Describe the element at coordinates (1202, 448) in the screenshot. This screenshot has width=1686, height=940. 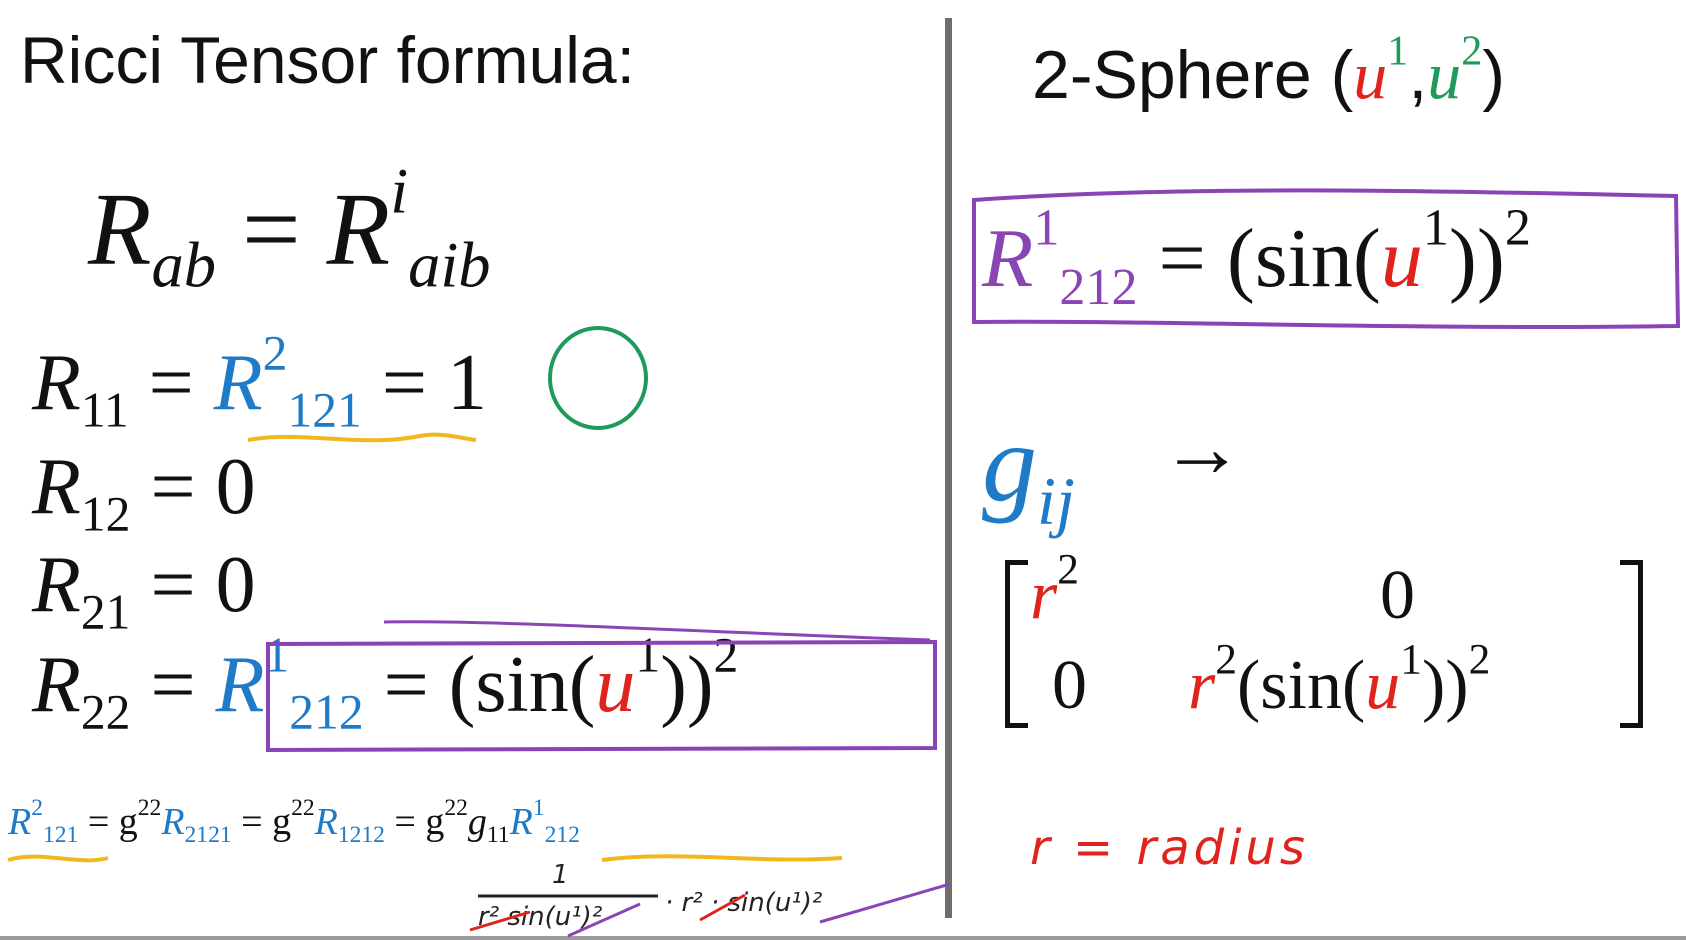
I see `arrow-icon: →` at that location.